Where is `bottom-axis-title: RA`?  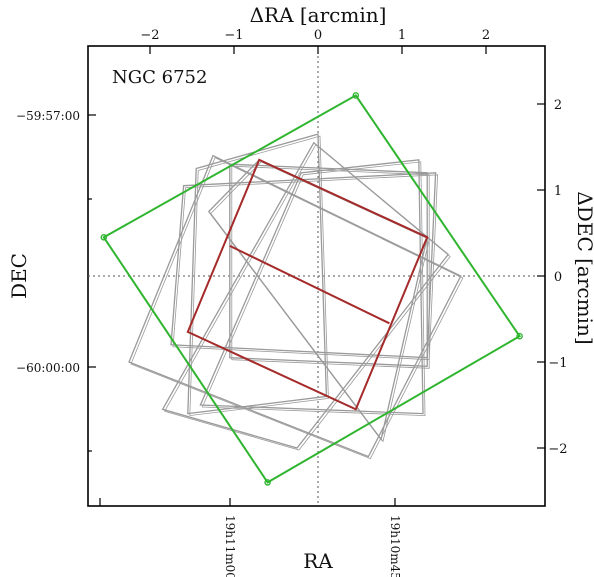 bottom-axis-title: RA is located at coordinates (318, 561).